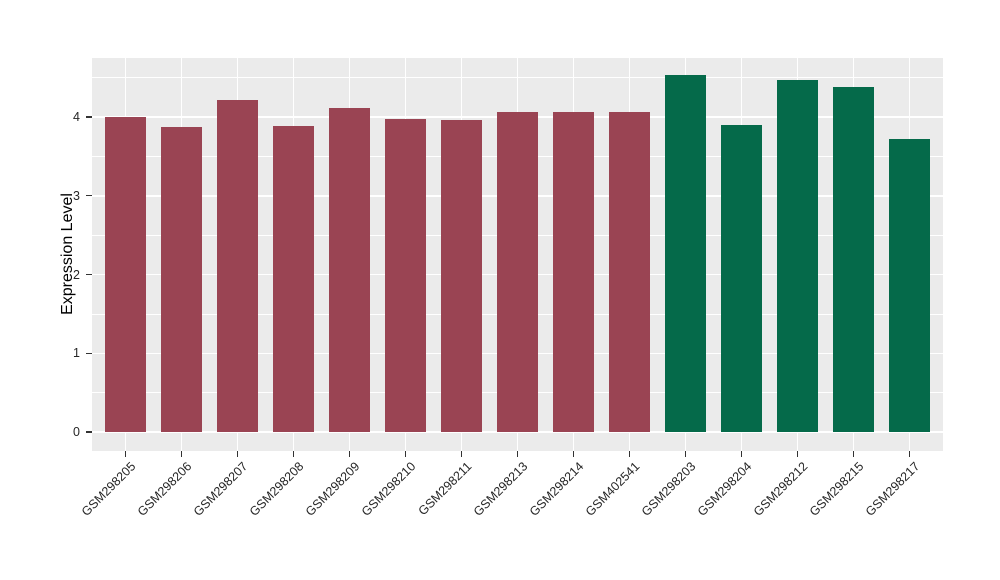  Describe the element at coordinates (629, 272) in the screenshot. I see `bar-GSM402541` at that location.